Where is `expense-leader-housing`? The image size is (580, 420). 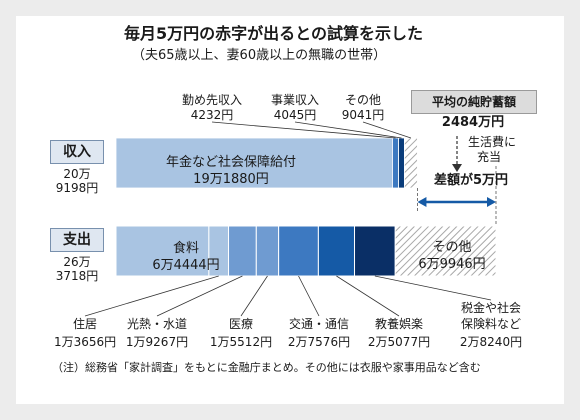
expense-leader-housing is located at coordinates (151, 296).